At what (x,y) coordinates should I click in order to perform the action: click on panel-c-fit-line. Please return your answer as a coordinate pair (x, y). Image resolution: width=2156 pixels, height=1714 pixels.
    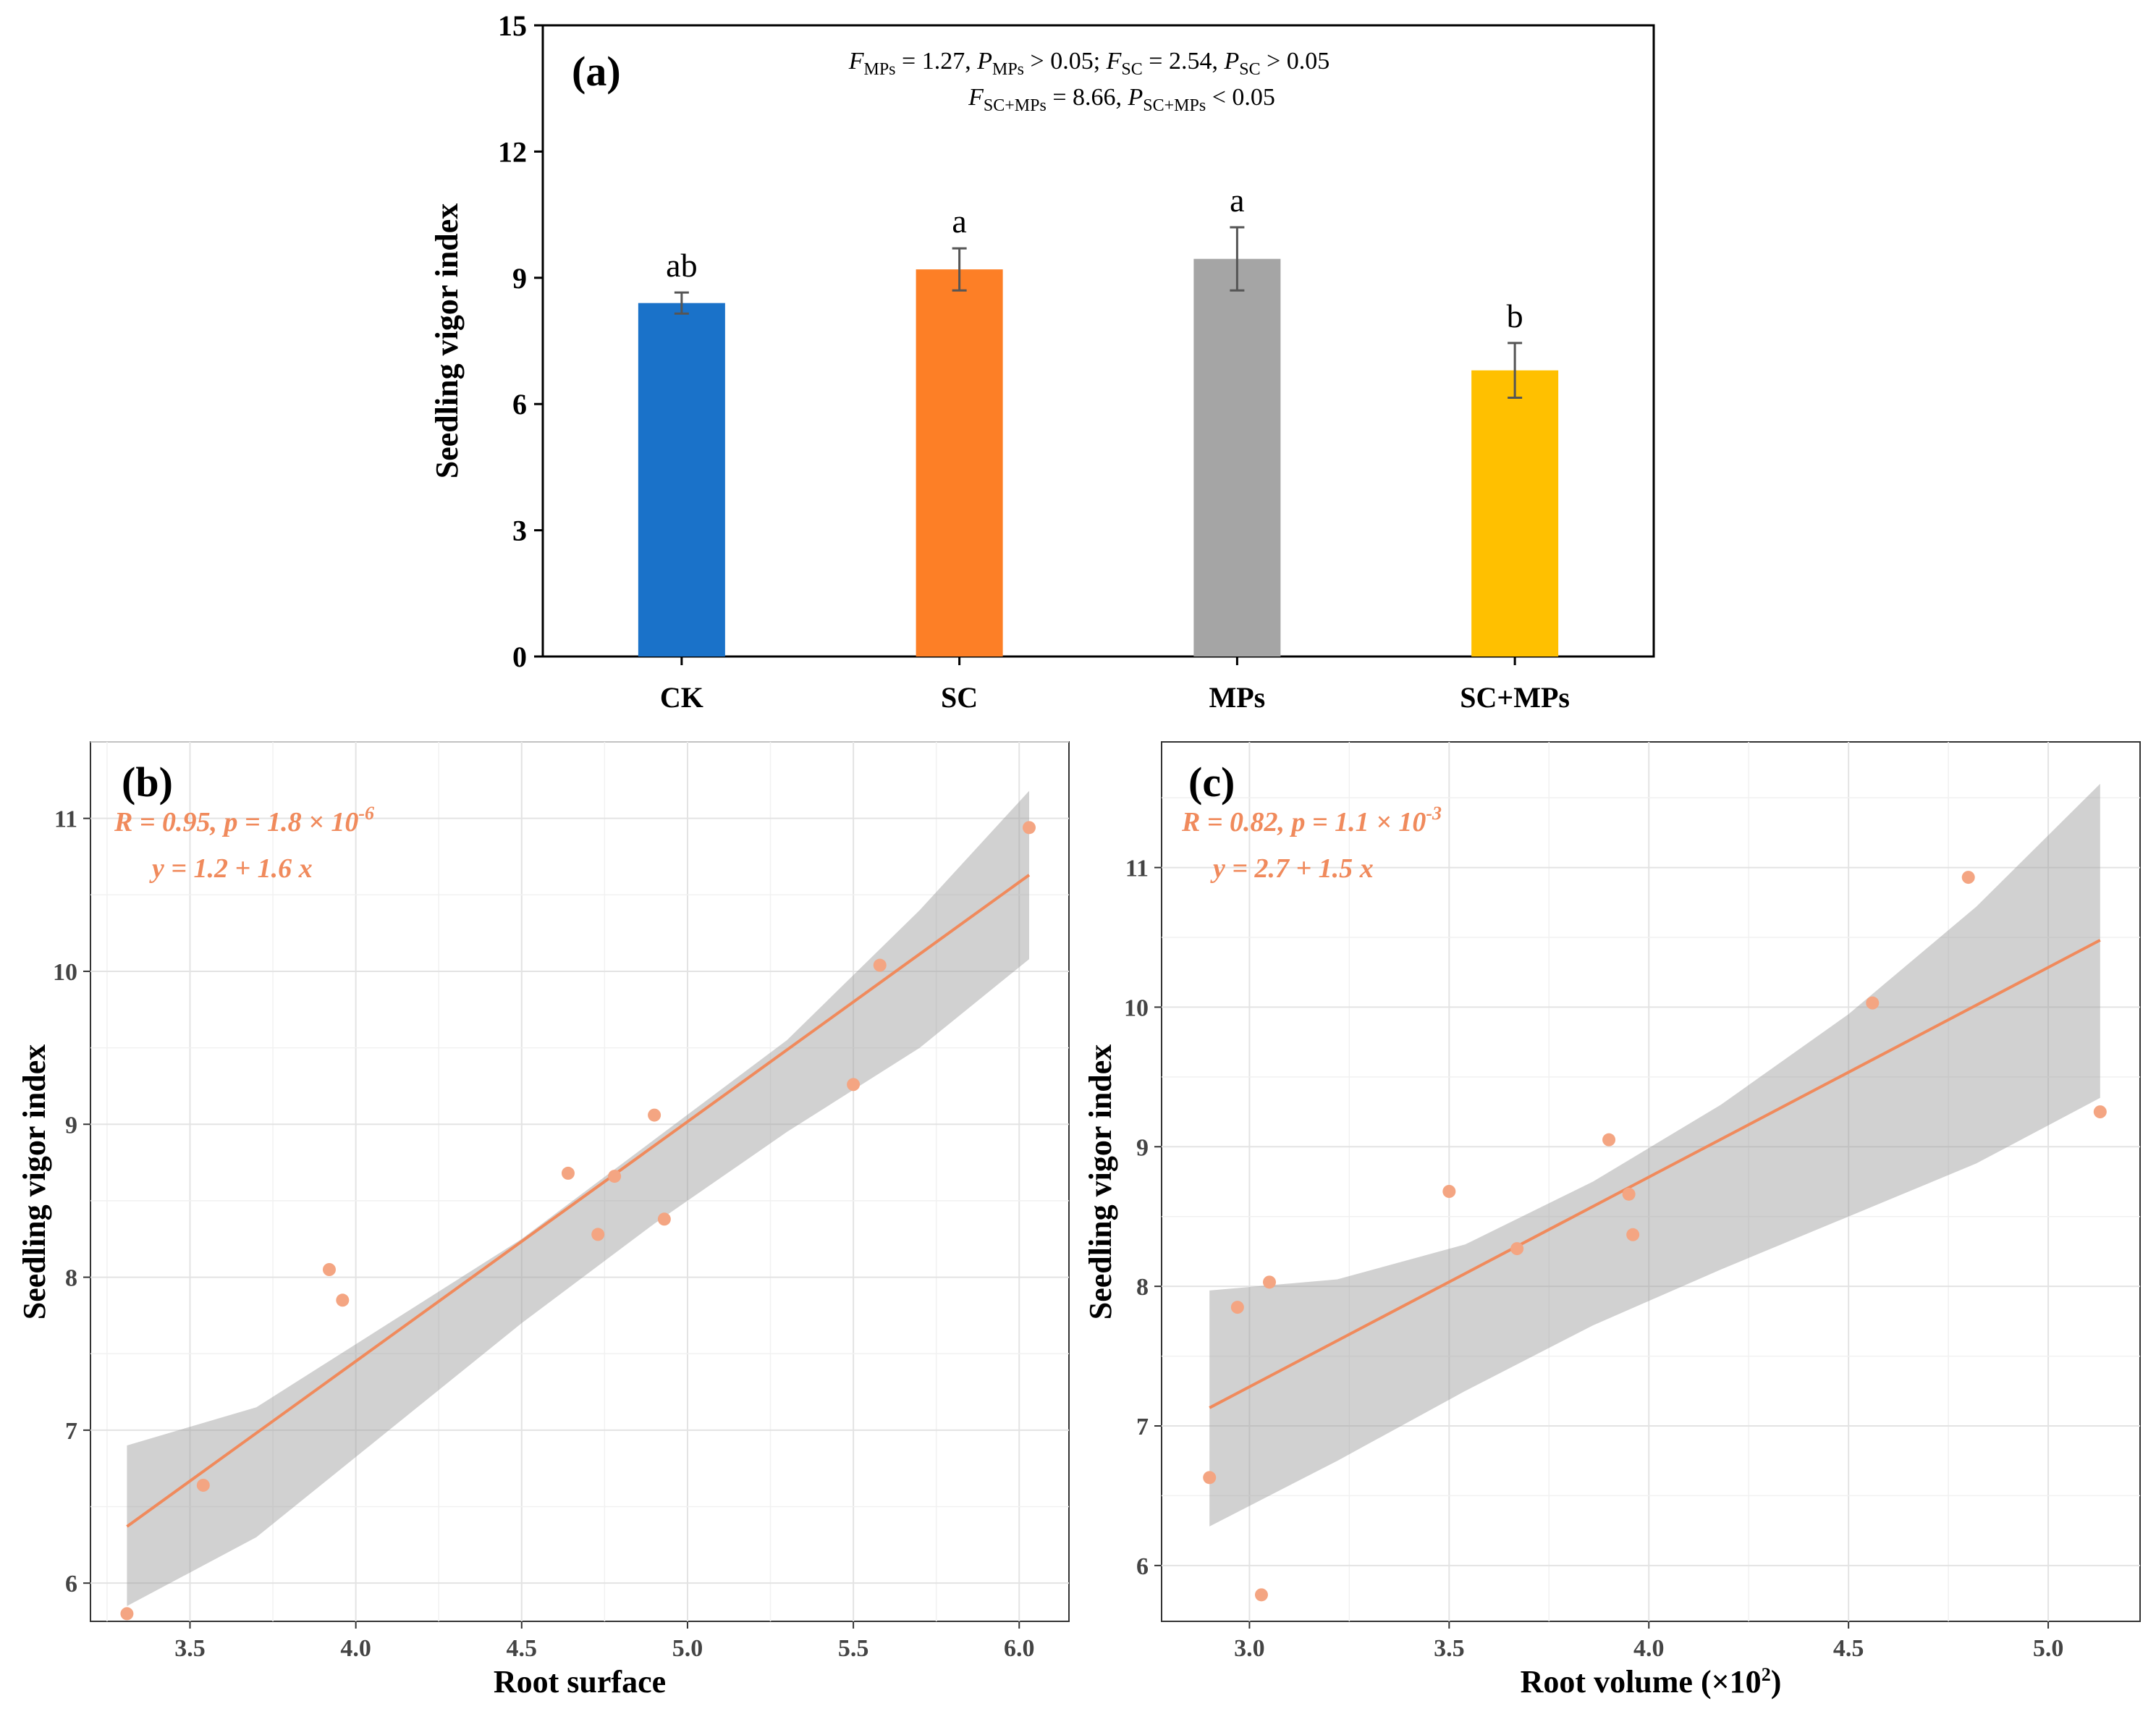
    Looking at the image, I should click on (1655, 1174).